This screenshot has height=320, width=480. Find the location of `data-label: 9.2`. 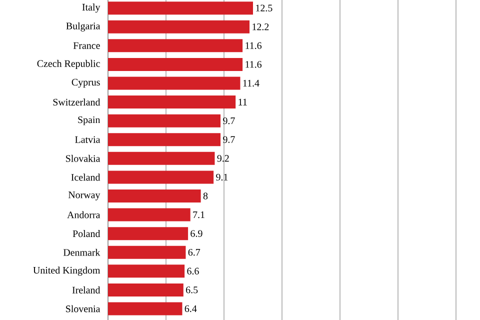

data-label: 9.2 is located at coordinates (223, 158).